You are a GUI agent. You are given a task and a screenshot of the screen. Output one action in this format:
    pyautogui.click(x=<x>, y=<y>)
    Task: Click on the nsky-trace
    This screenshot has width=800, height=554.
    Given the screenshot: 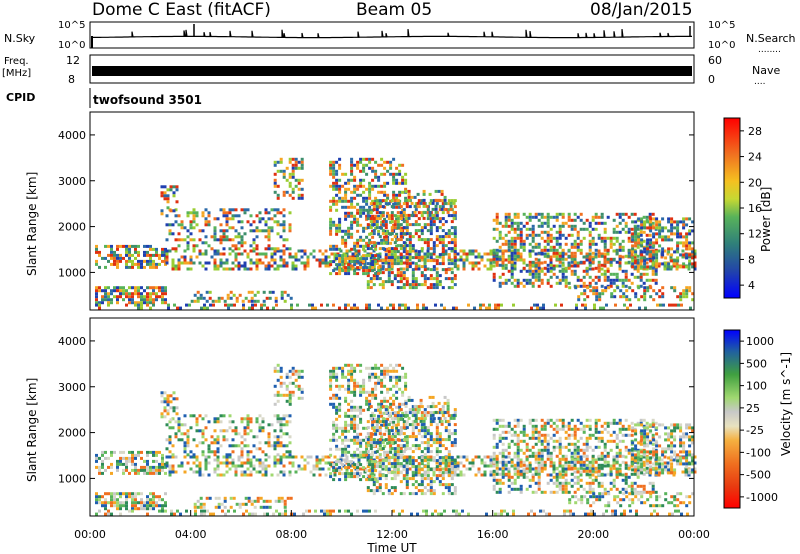 What is the action you would take?
    pyautogui.click(x=391, y=36)
    